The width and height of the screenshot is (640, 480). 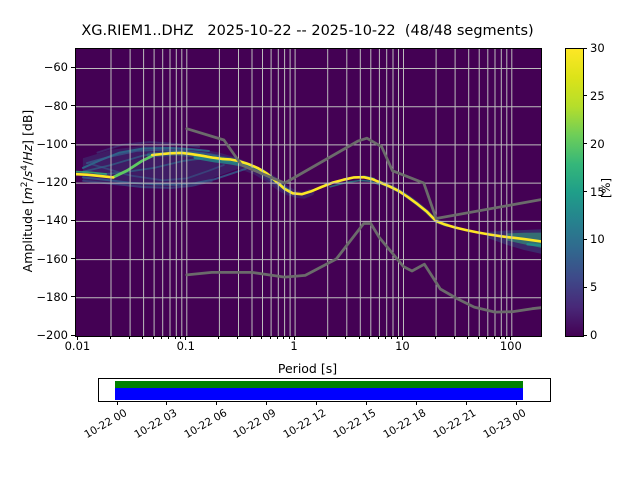 What do you see at coordinates (594, 287) in the screenshot?
I see `colorbar-tick-label: 5` at bounding box center [594, 287].